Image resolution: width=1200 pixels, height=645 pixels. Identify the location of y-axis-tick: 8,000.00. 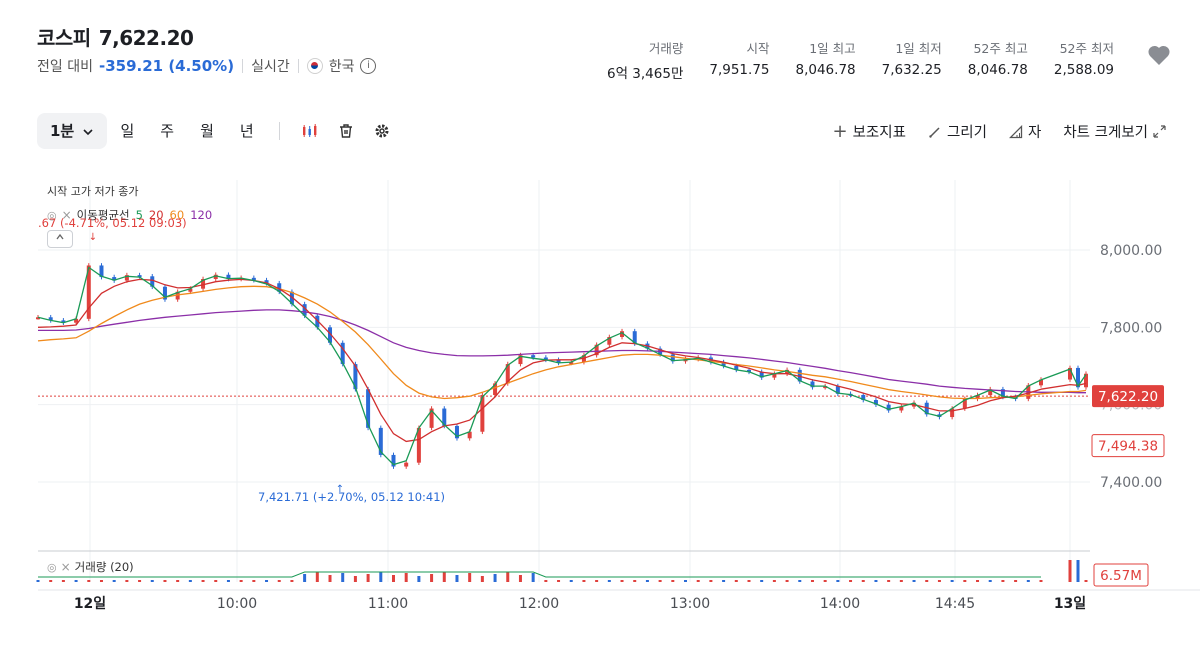
(1131, 251).